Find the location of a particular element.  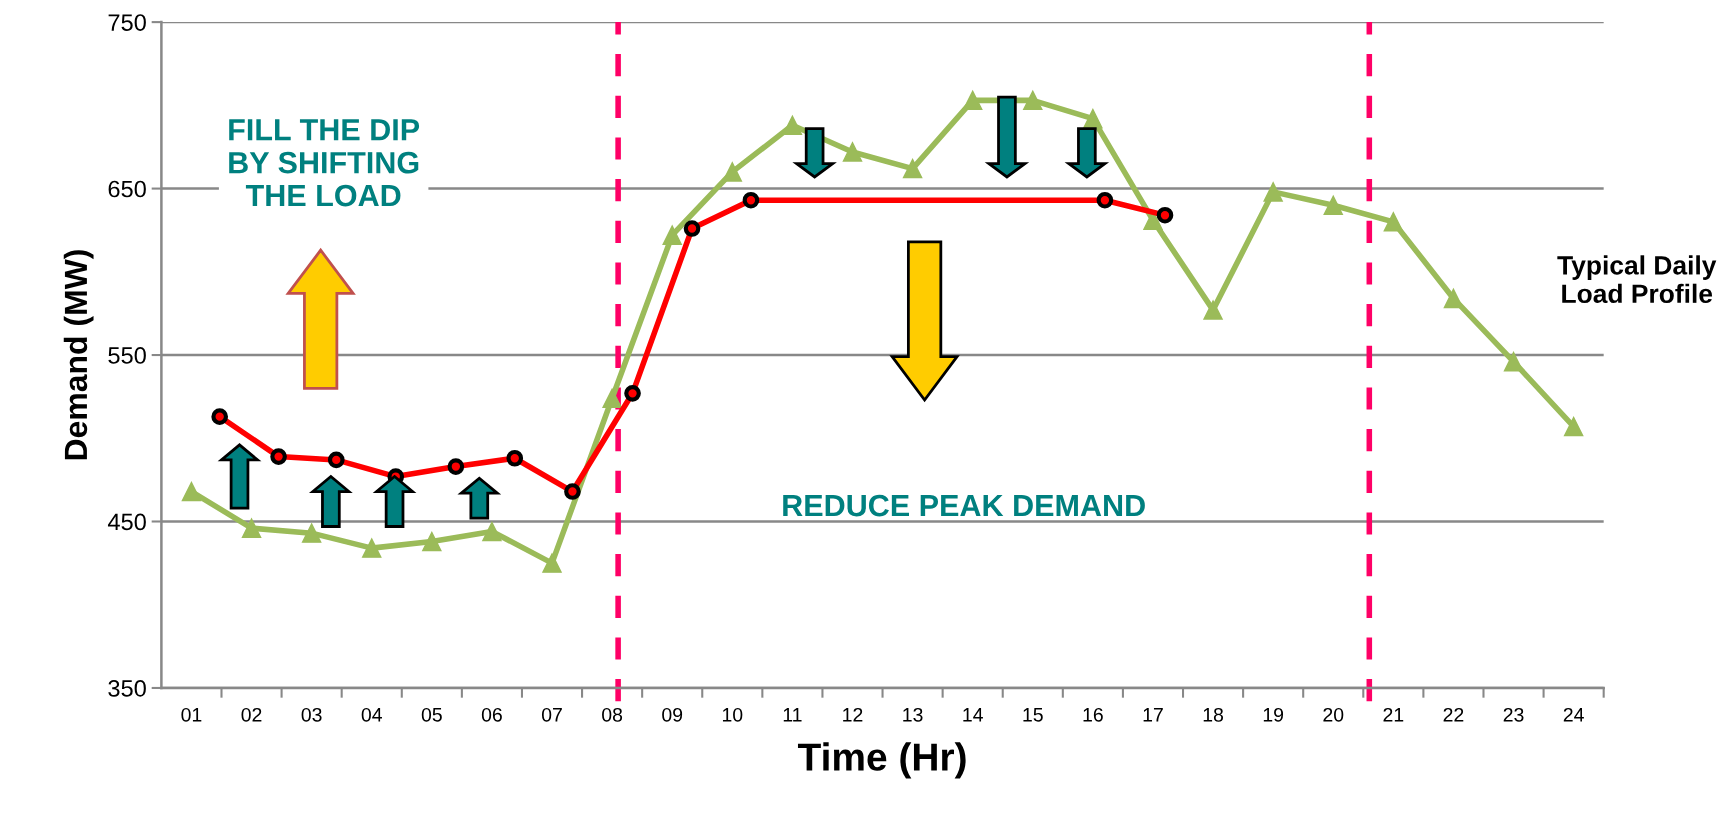

x-tick-label: 06 is located at coordinates (491, 714).